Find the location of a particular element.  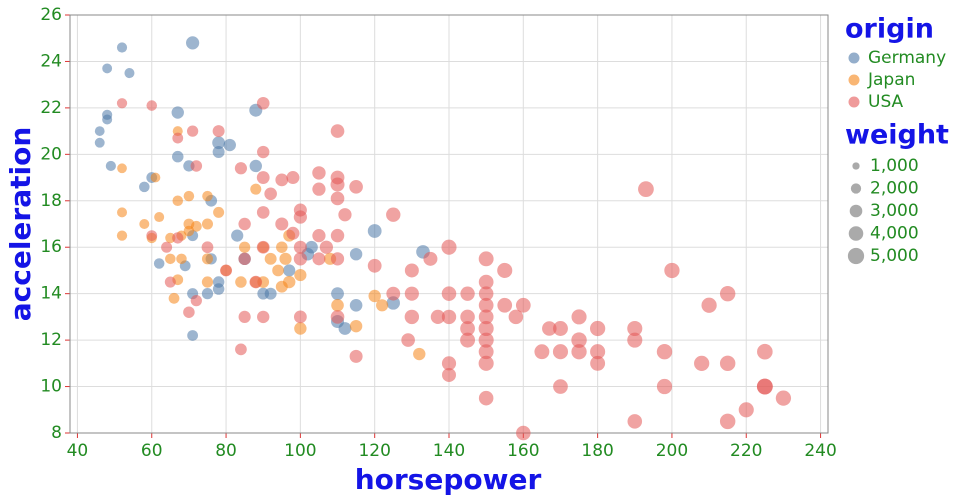

x-tick-label: 100 is located at coordinates (300, 451).